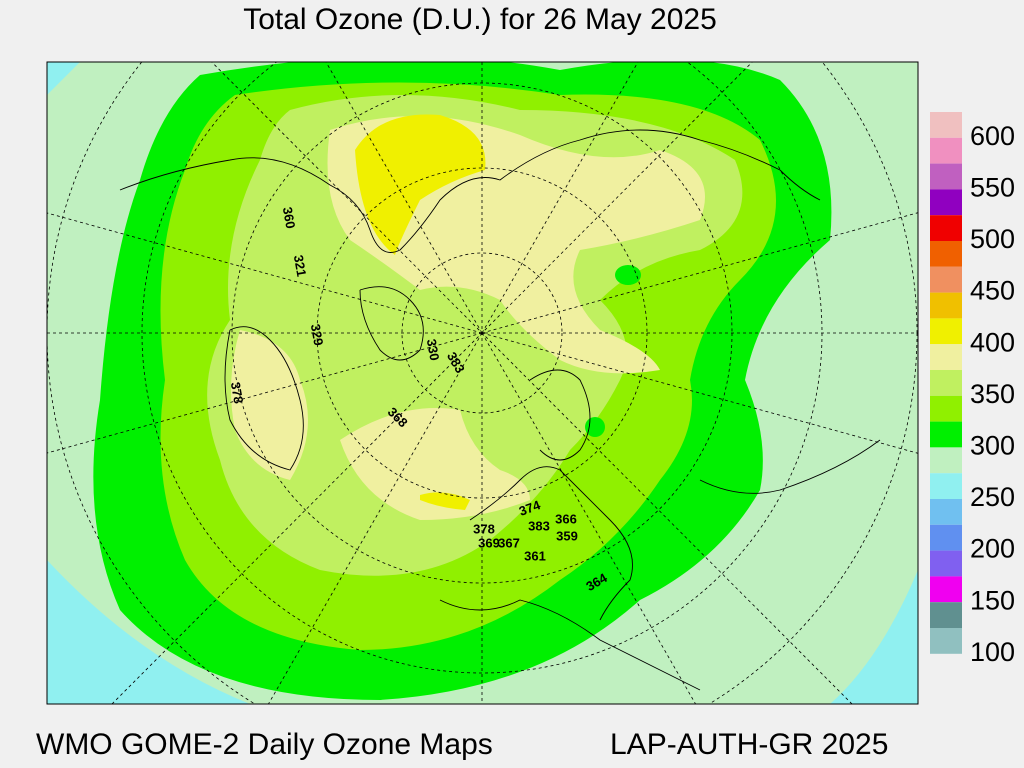  Describe the element at coordinates (509, 542) in the screenshot. I see `station-value: 367` at that location.